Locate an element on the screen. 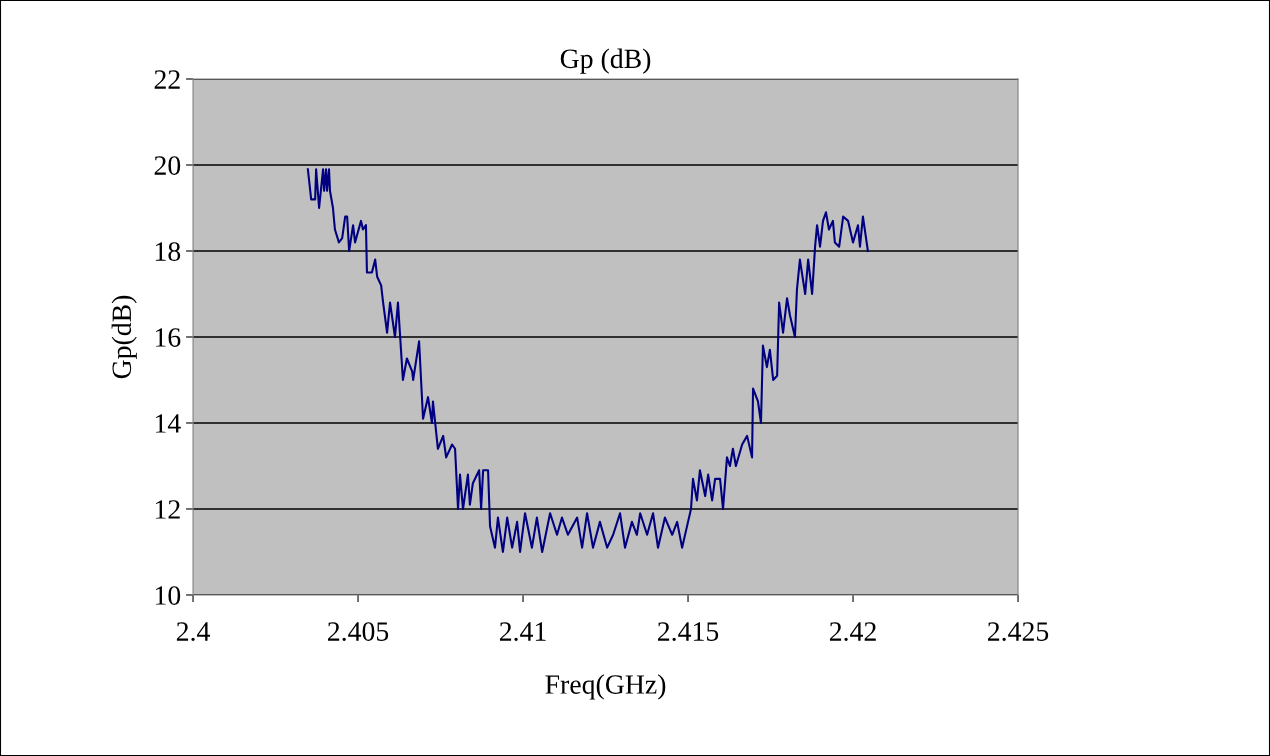  x-tick-label: 2.41 is located at coordinates (522, 632).